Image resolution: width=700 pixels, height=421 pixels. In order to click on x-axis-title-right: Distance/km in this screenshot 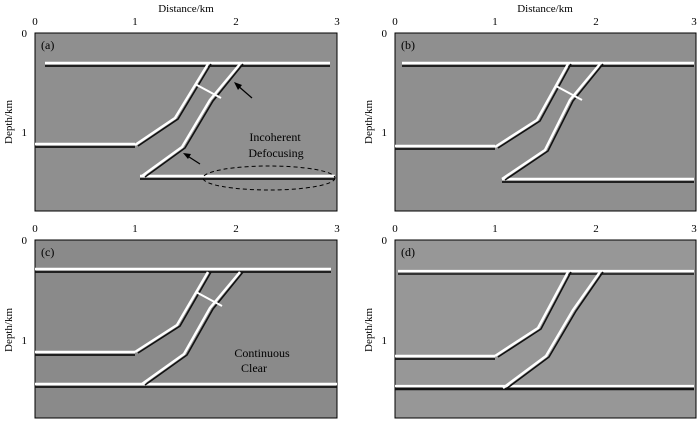, I will do `click(545, 9)`.